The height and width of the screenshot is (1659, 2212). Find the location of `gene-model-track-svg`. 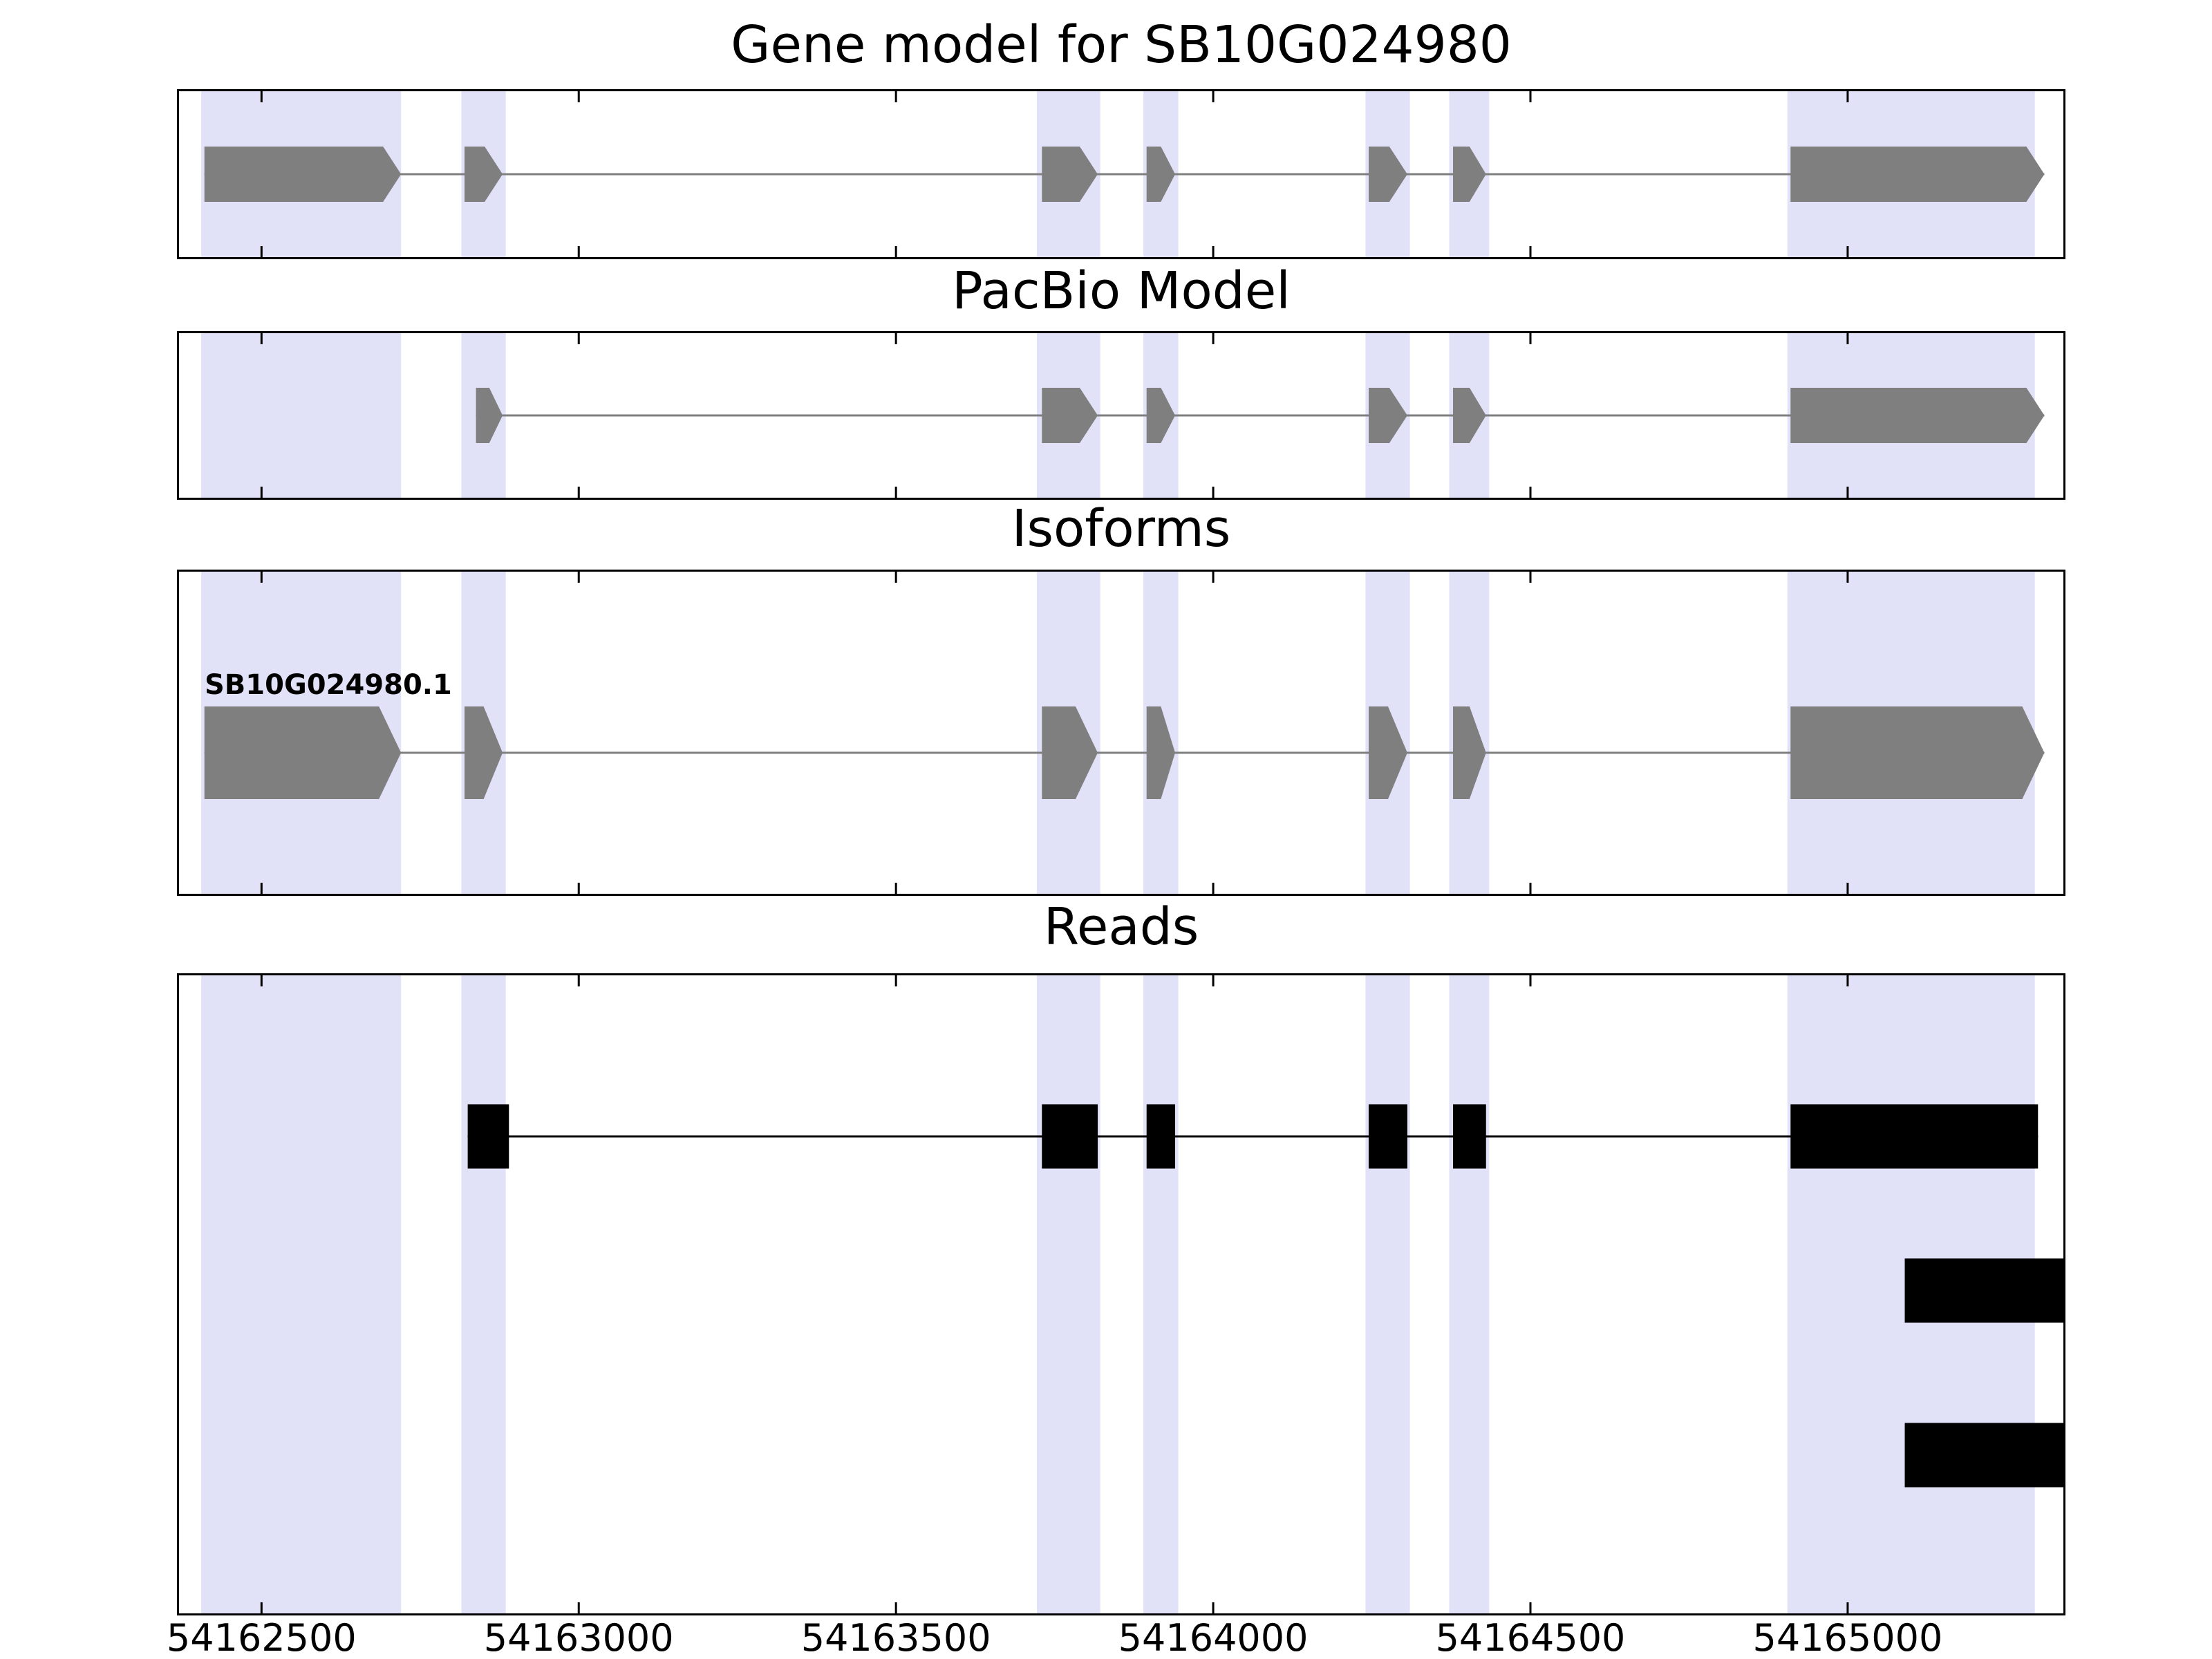

gene-model-track-svg is located at coordinates (1123, 174).